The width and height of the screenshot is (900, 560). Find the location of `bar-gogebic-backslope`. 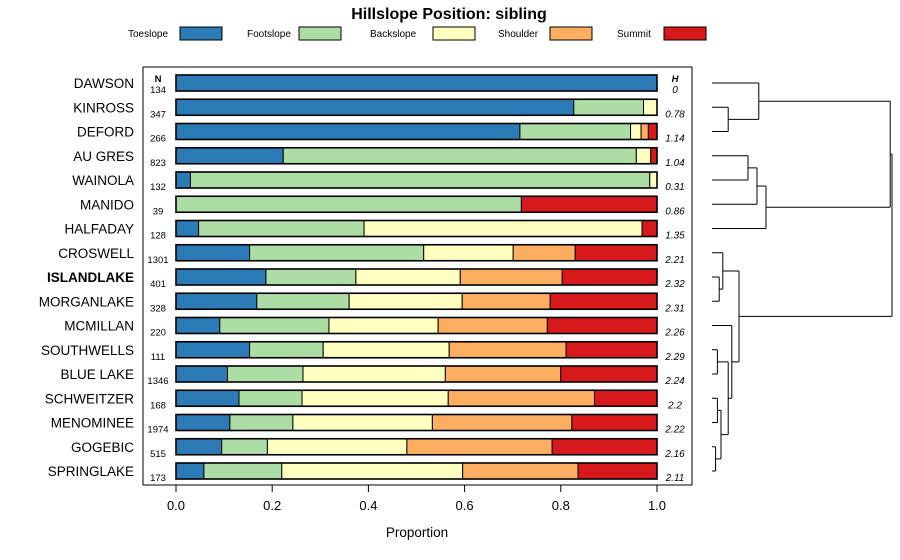

bar-gogebic-backslope is located at coordinates (337, 447).